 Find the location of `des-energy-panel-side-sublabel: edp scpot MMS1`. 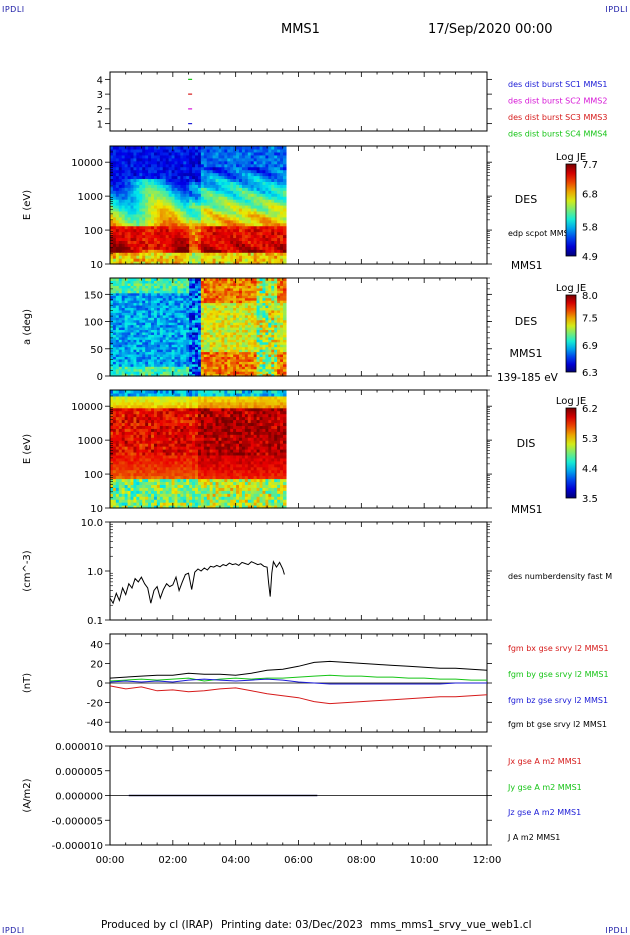

des-energy-panel-side-sublabel: edp scpot MMS1 is located at coordinates (541, 233).